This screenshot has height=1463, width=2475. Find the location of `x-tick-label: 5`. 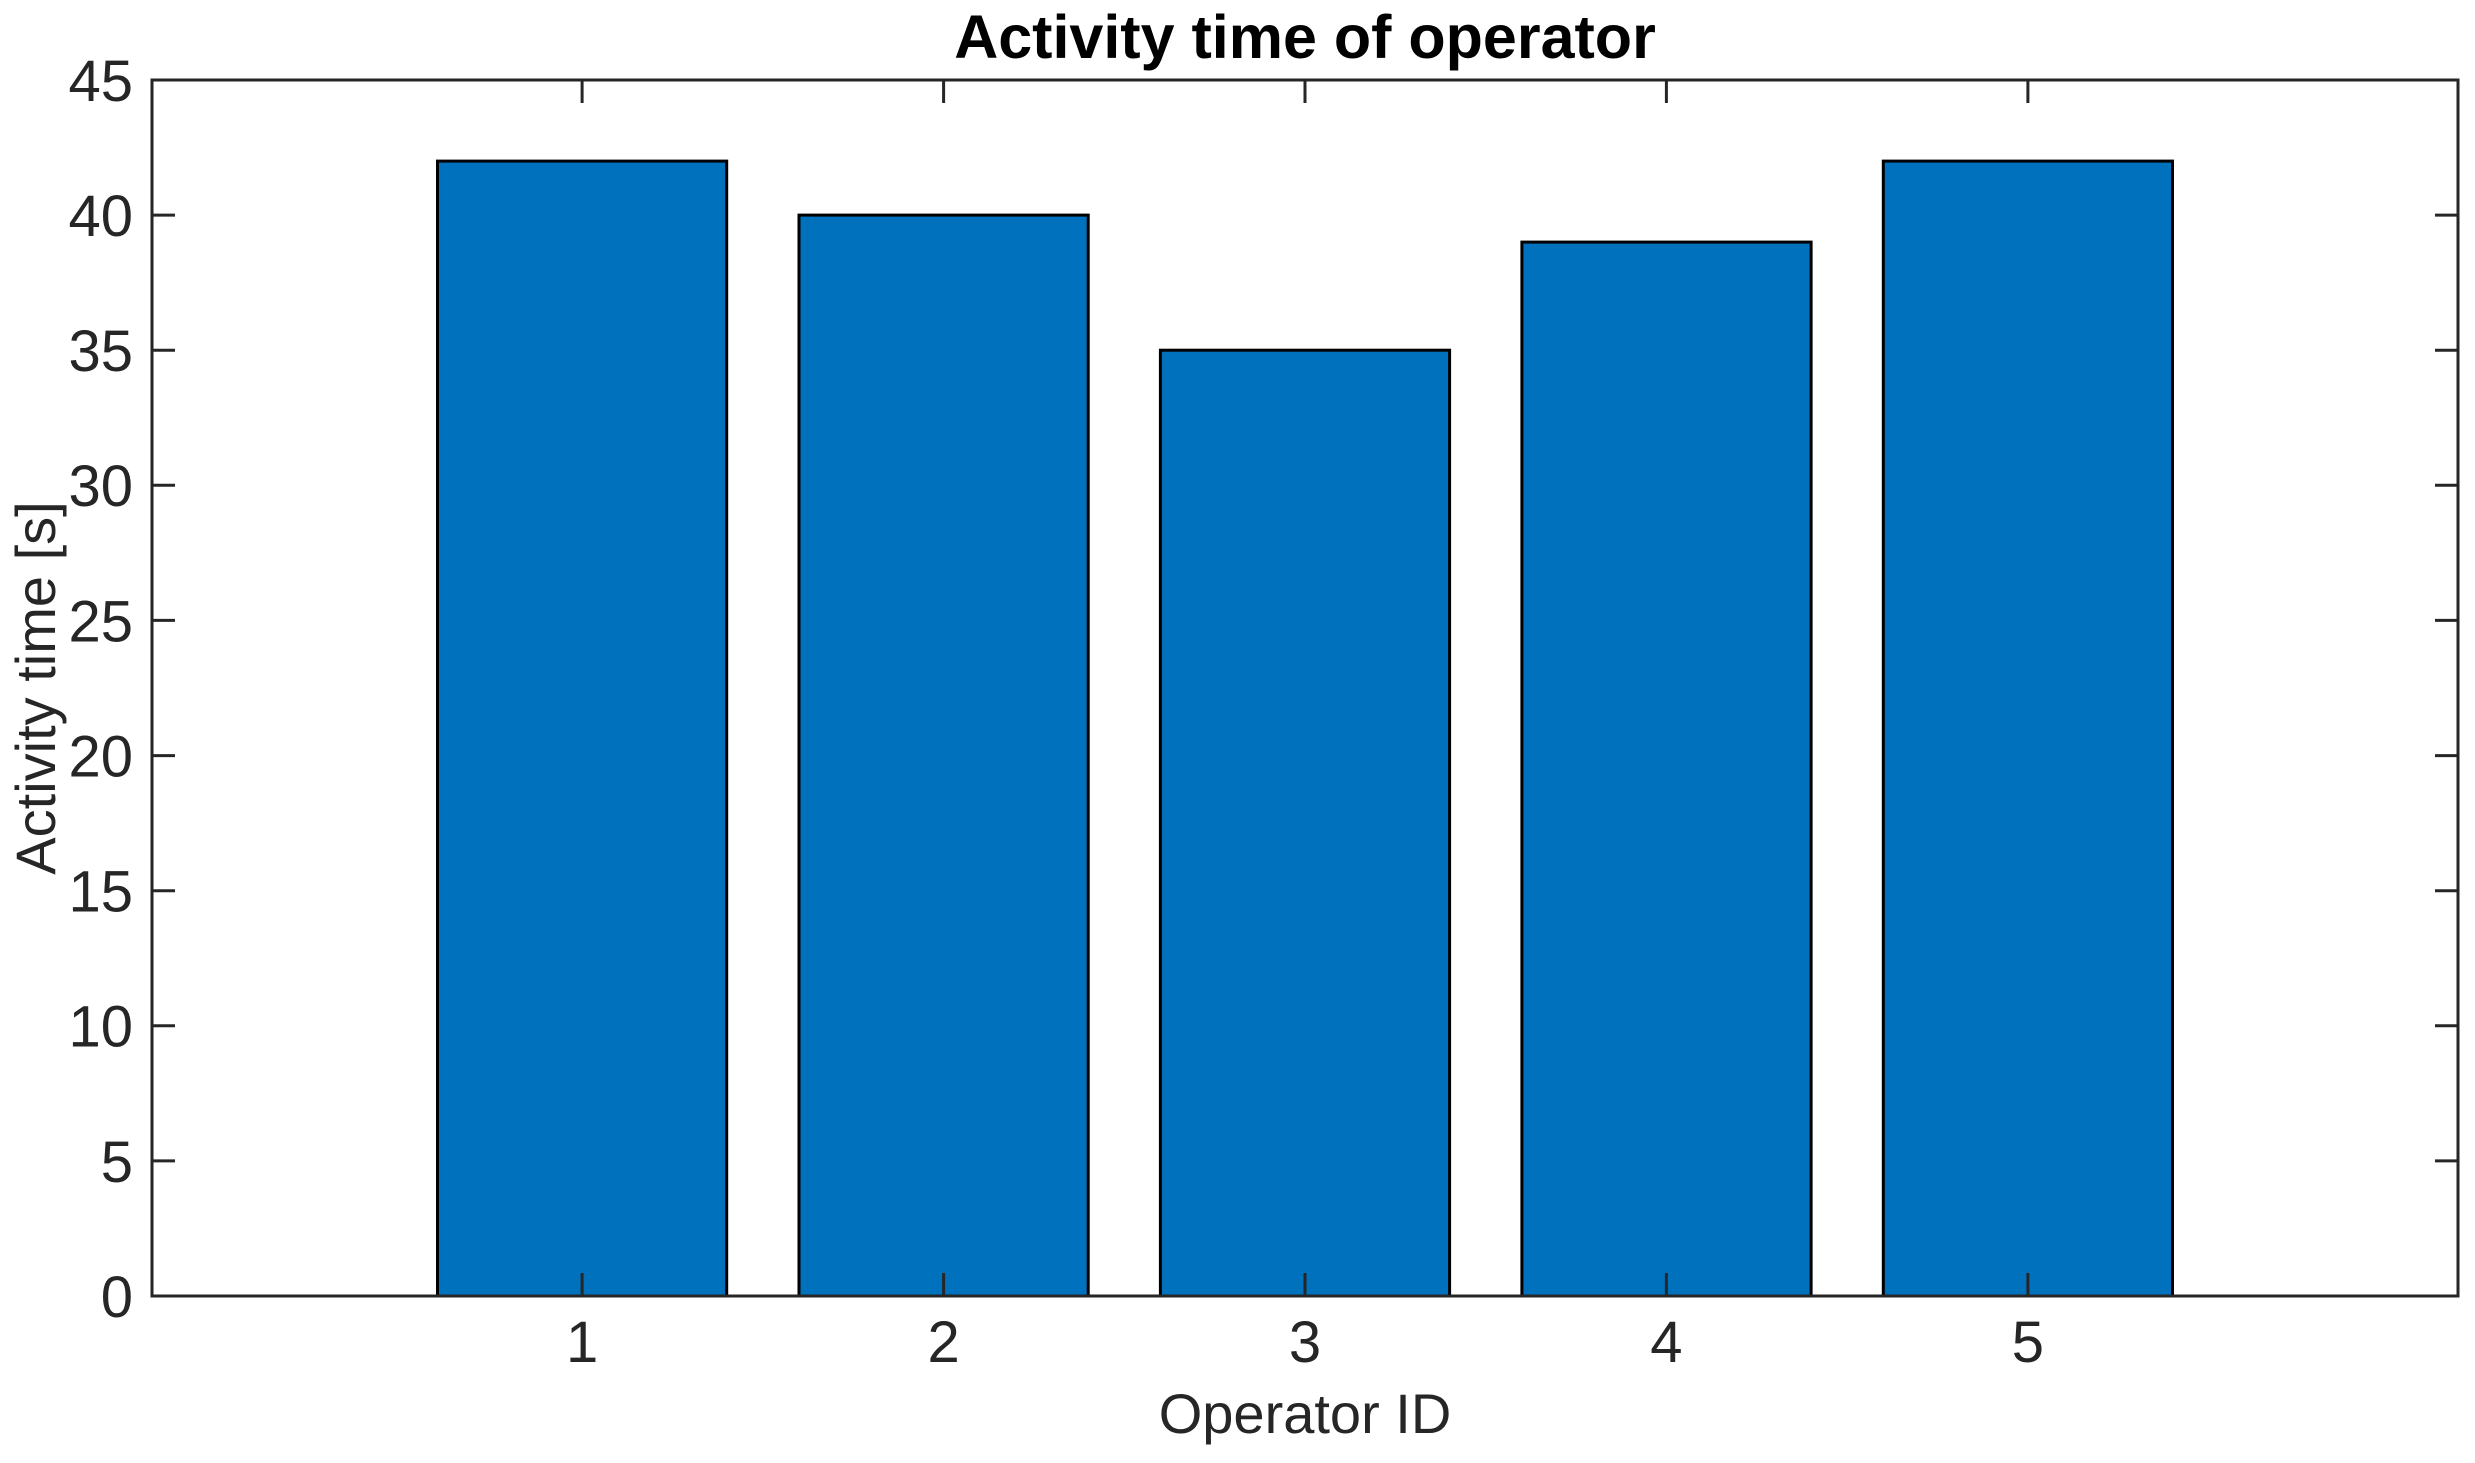

x-tick-label: 5 is located at coordinates (2028, 1342).